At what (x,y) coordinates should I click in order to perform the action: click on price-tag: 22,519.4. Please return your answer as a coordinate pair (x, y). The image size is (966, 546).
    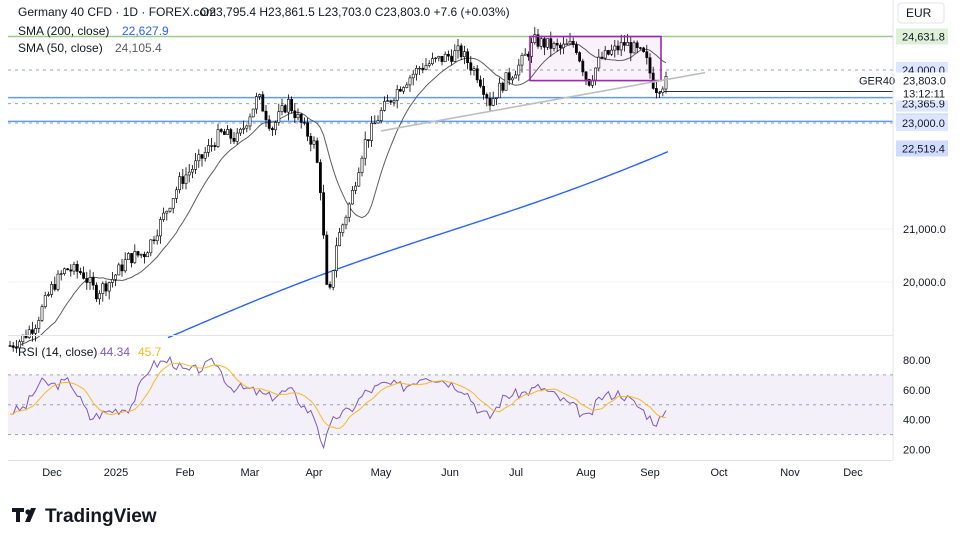
    Looking at the image, I should click on (922, 148).